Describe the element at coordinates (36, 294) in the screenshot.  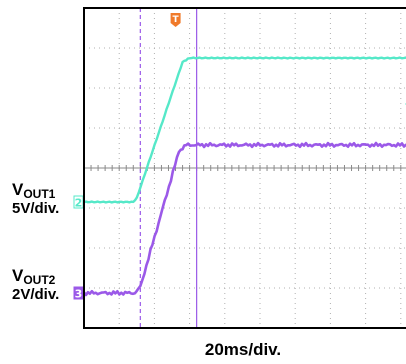
I see `channel-2-scale: 2V/div.` at that location.